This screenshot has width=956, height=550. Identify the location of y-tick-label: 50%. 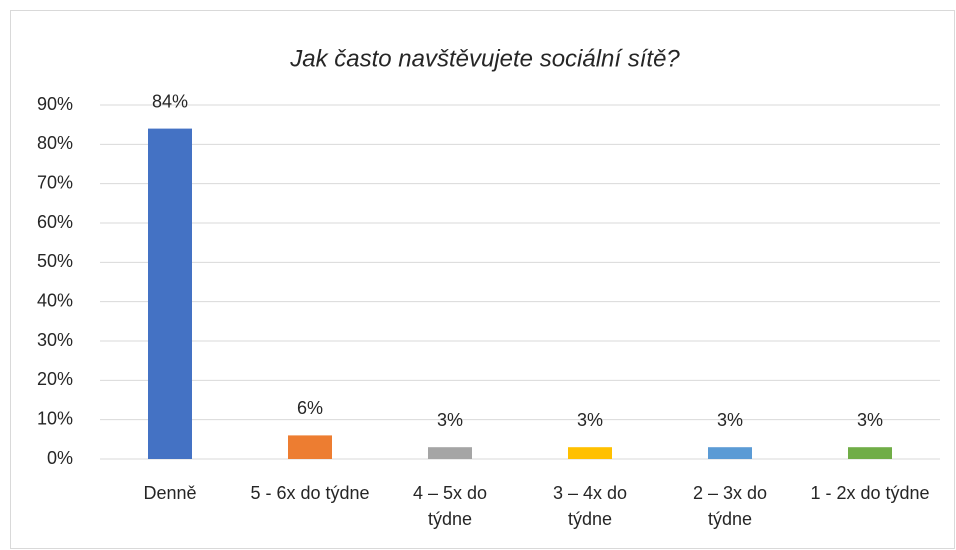
(55, 261).